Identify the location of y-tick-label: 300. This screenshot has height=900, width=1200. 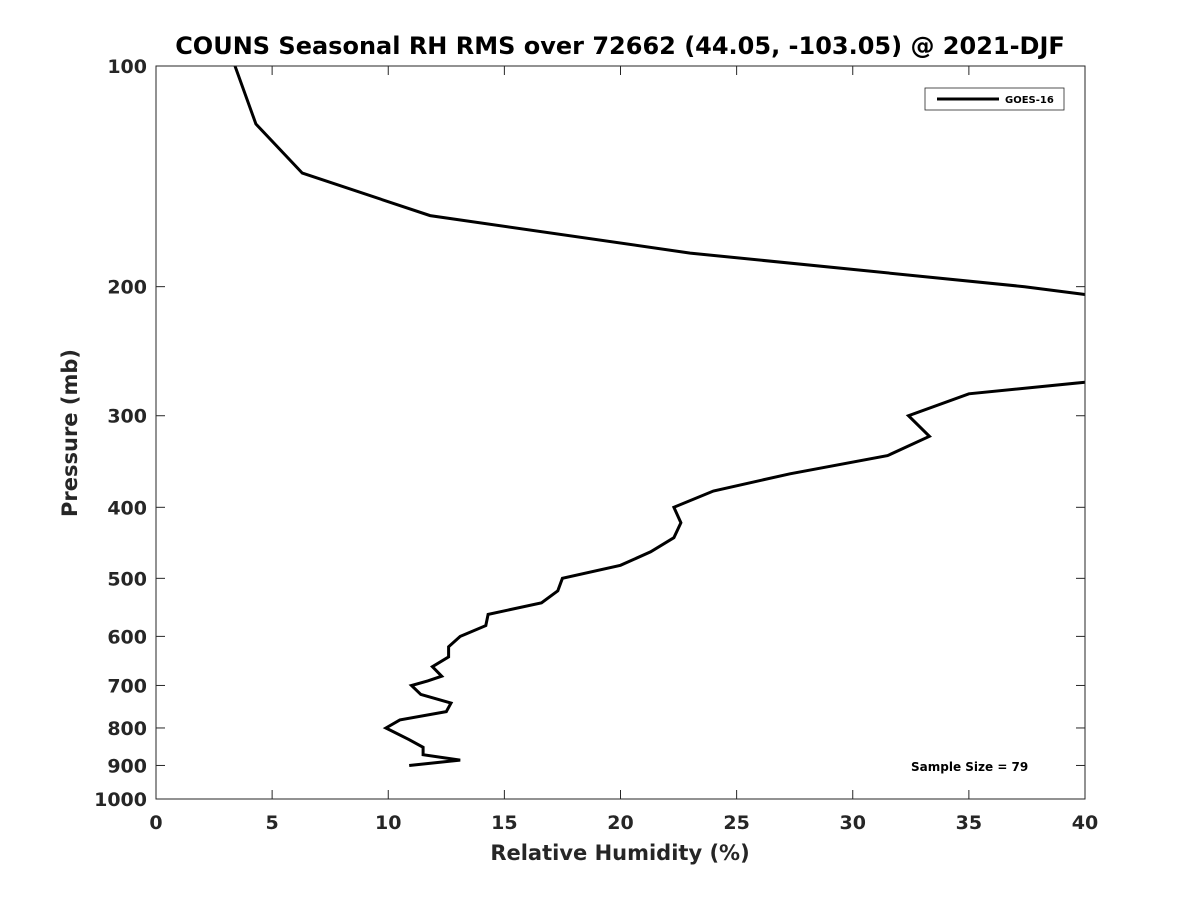
(127, 417).